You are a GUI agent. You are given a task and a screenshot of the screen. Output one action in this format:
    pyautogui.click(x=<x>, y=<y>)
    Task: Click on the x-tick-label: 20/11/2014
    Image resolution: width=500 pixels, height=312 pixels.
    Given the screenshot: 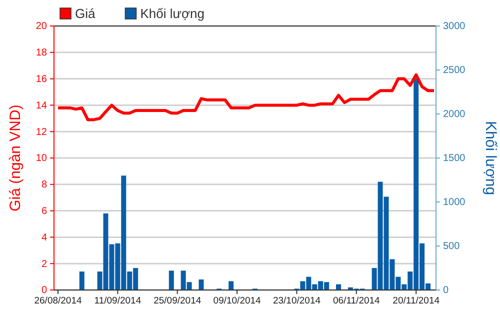 What is the action you would take?
    pyautogui.click(x=416, y=301)
    